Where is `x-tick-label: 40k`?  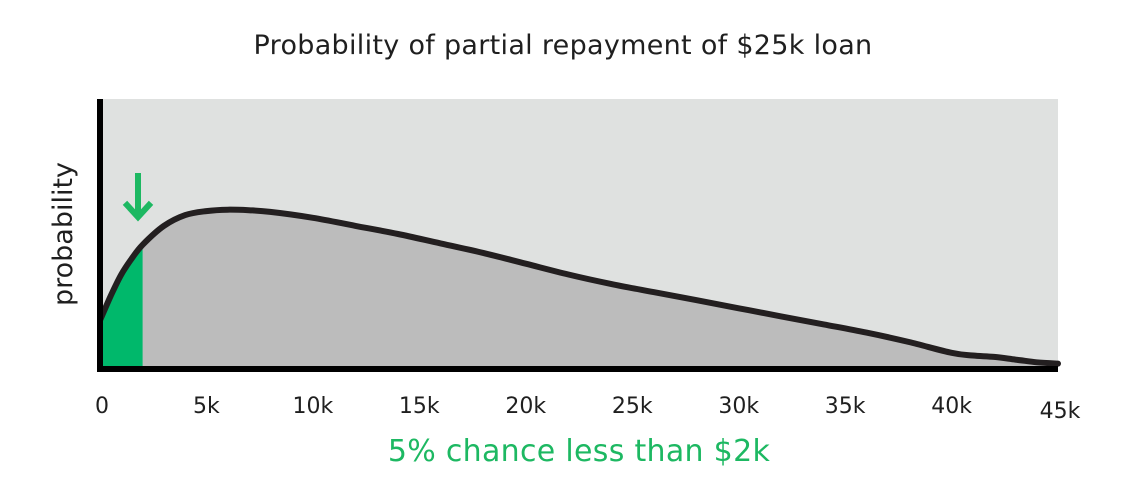 x-tick-label: 40k is located at coordinates (951, 406).